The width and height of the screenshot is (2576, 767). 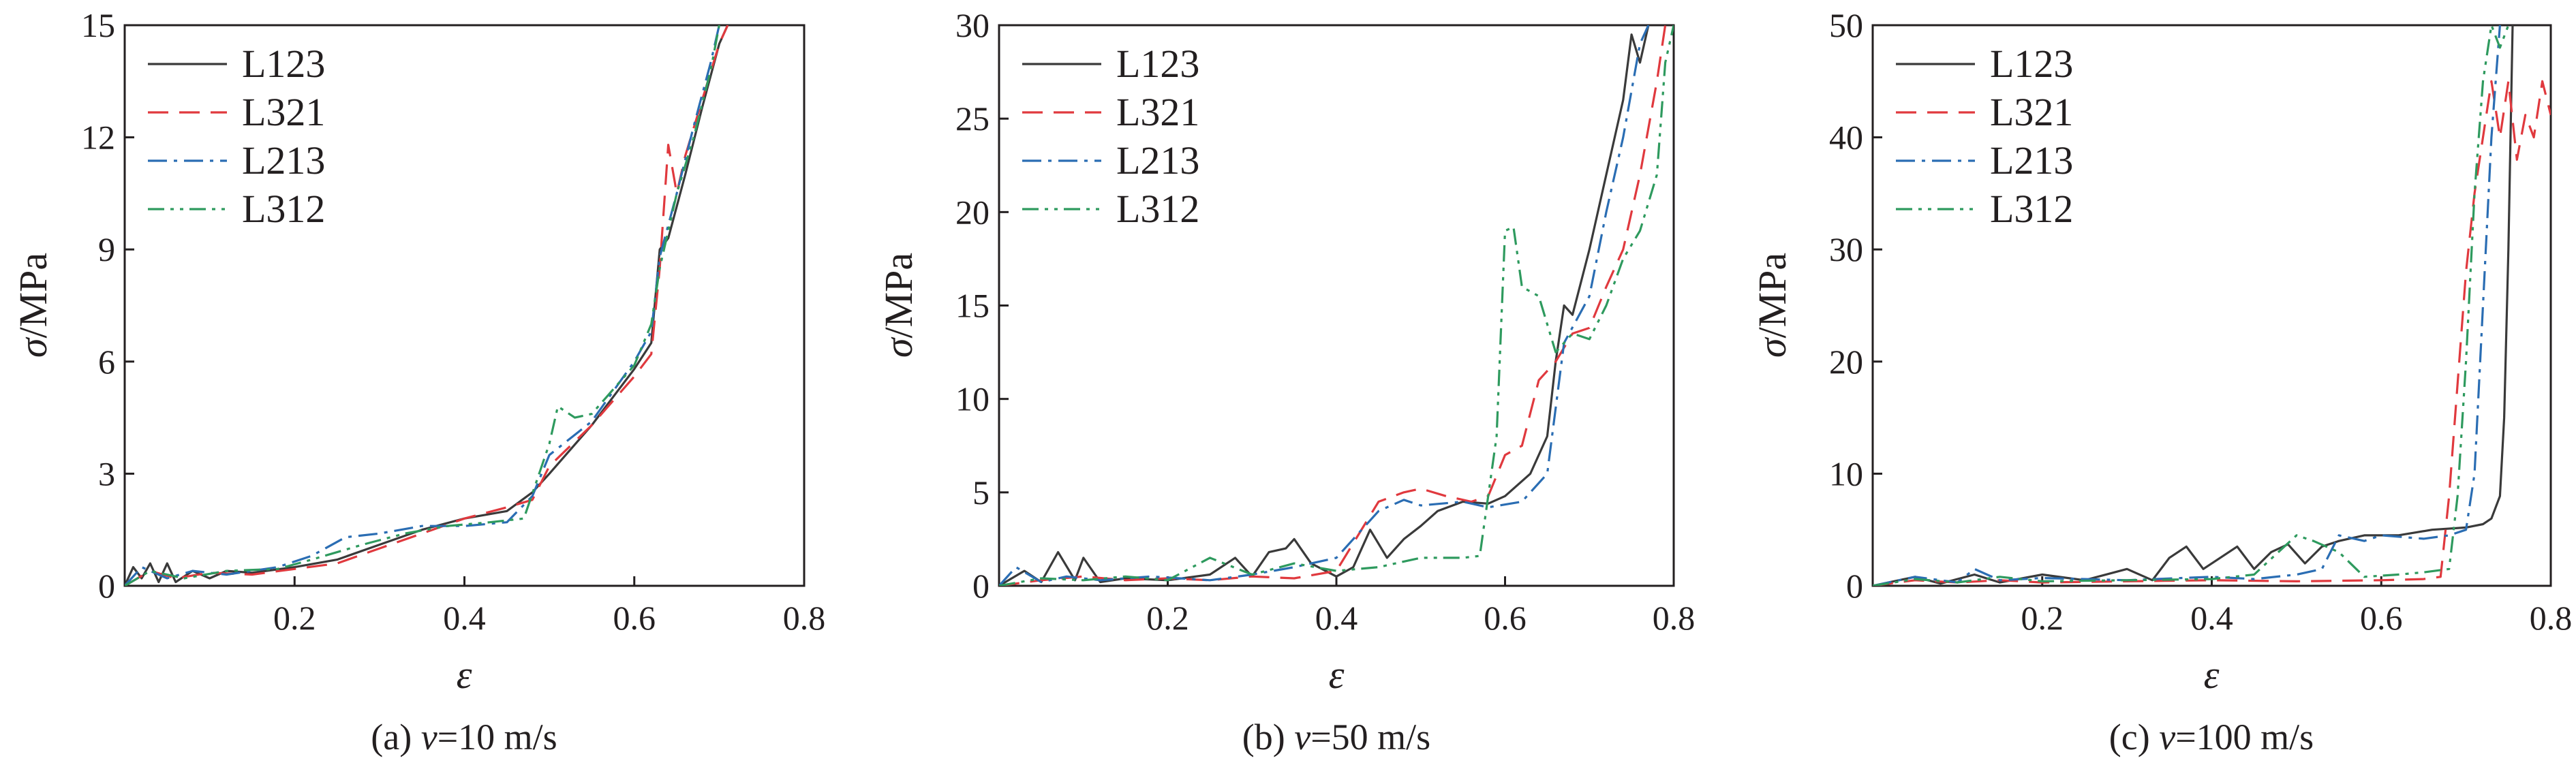 What do you see at coordinates (2211, 737) in the screenshot?
I see `panel-caption: (c) v=100 m/s` at bounding box center [2211, 737].